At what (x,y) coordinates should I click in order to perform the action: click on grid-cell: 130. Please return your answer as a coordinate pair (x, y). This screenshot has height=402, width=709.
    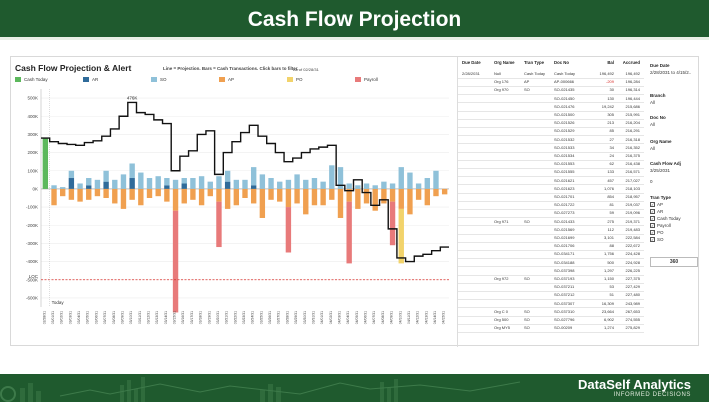
    Looking at the image, I should click on (610, 98).